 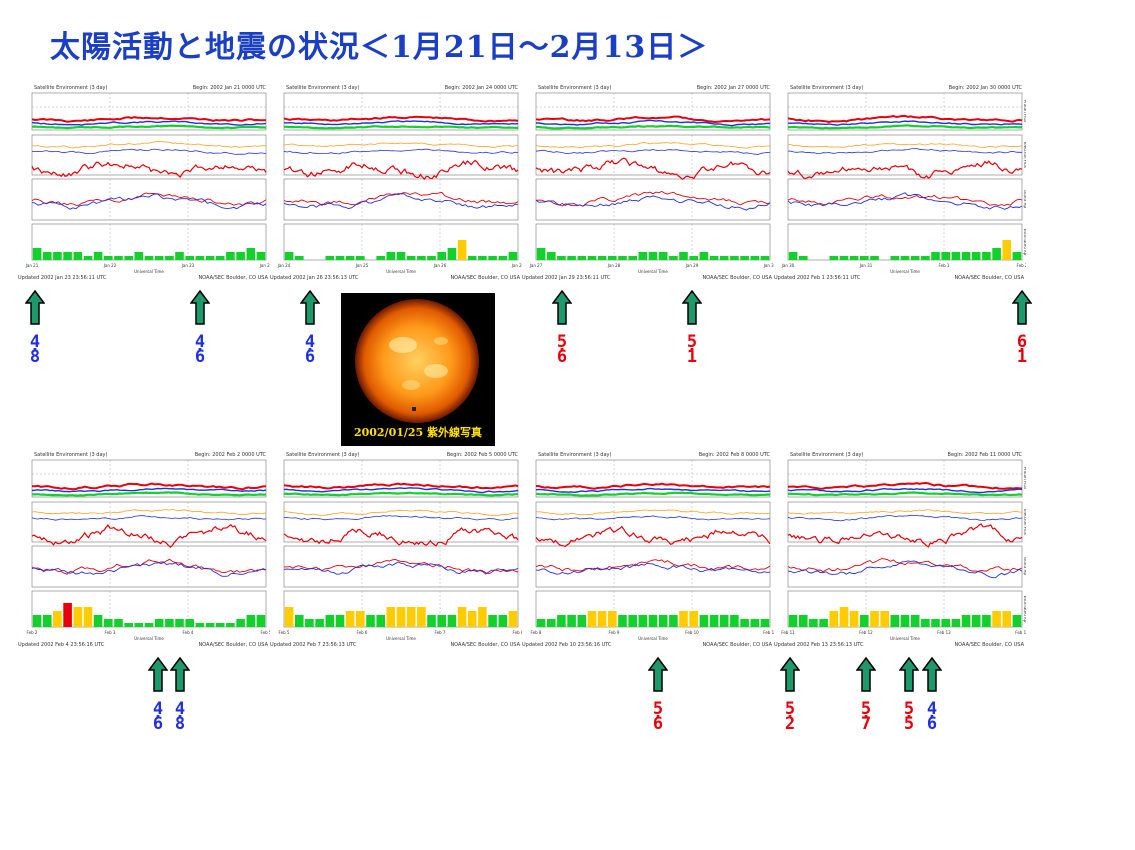 What do you see at coordinates (567, 645) in the screenshot?
I see `panel-footer-left: Updated 2002 Feb 10 23:56:16 UTC` at bounding box center [567, 645].